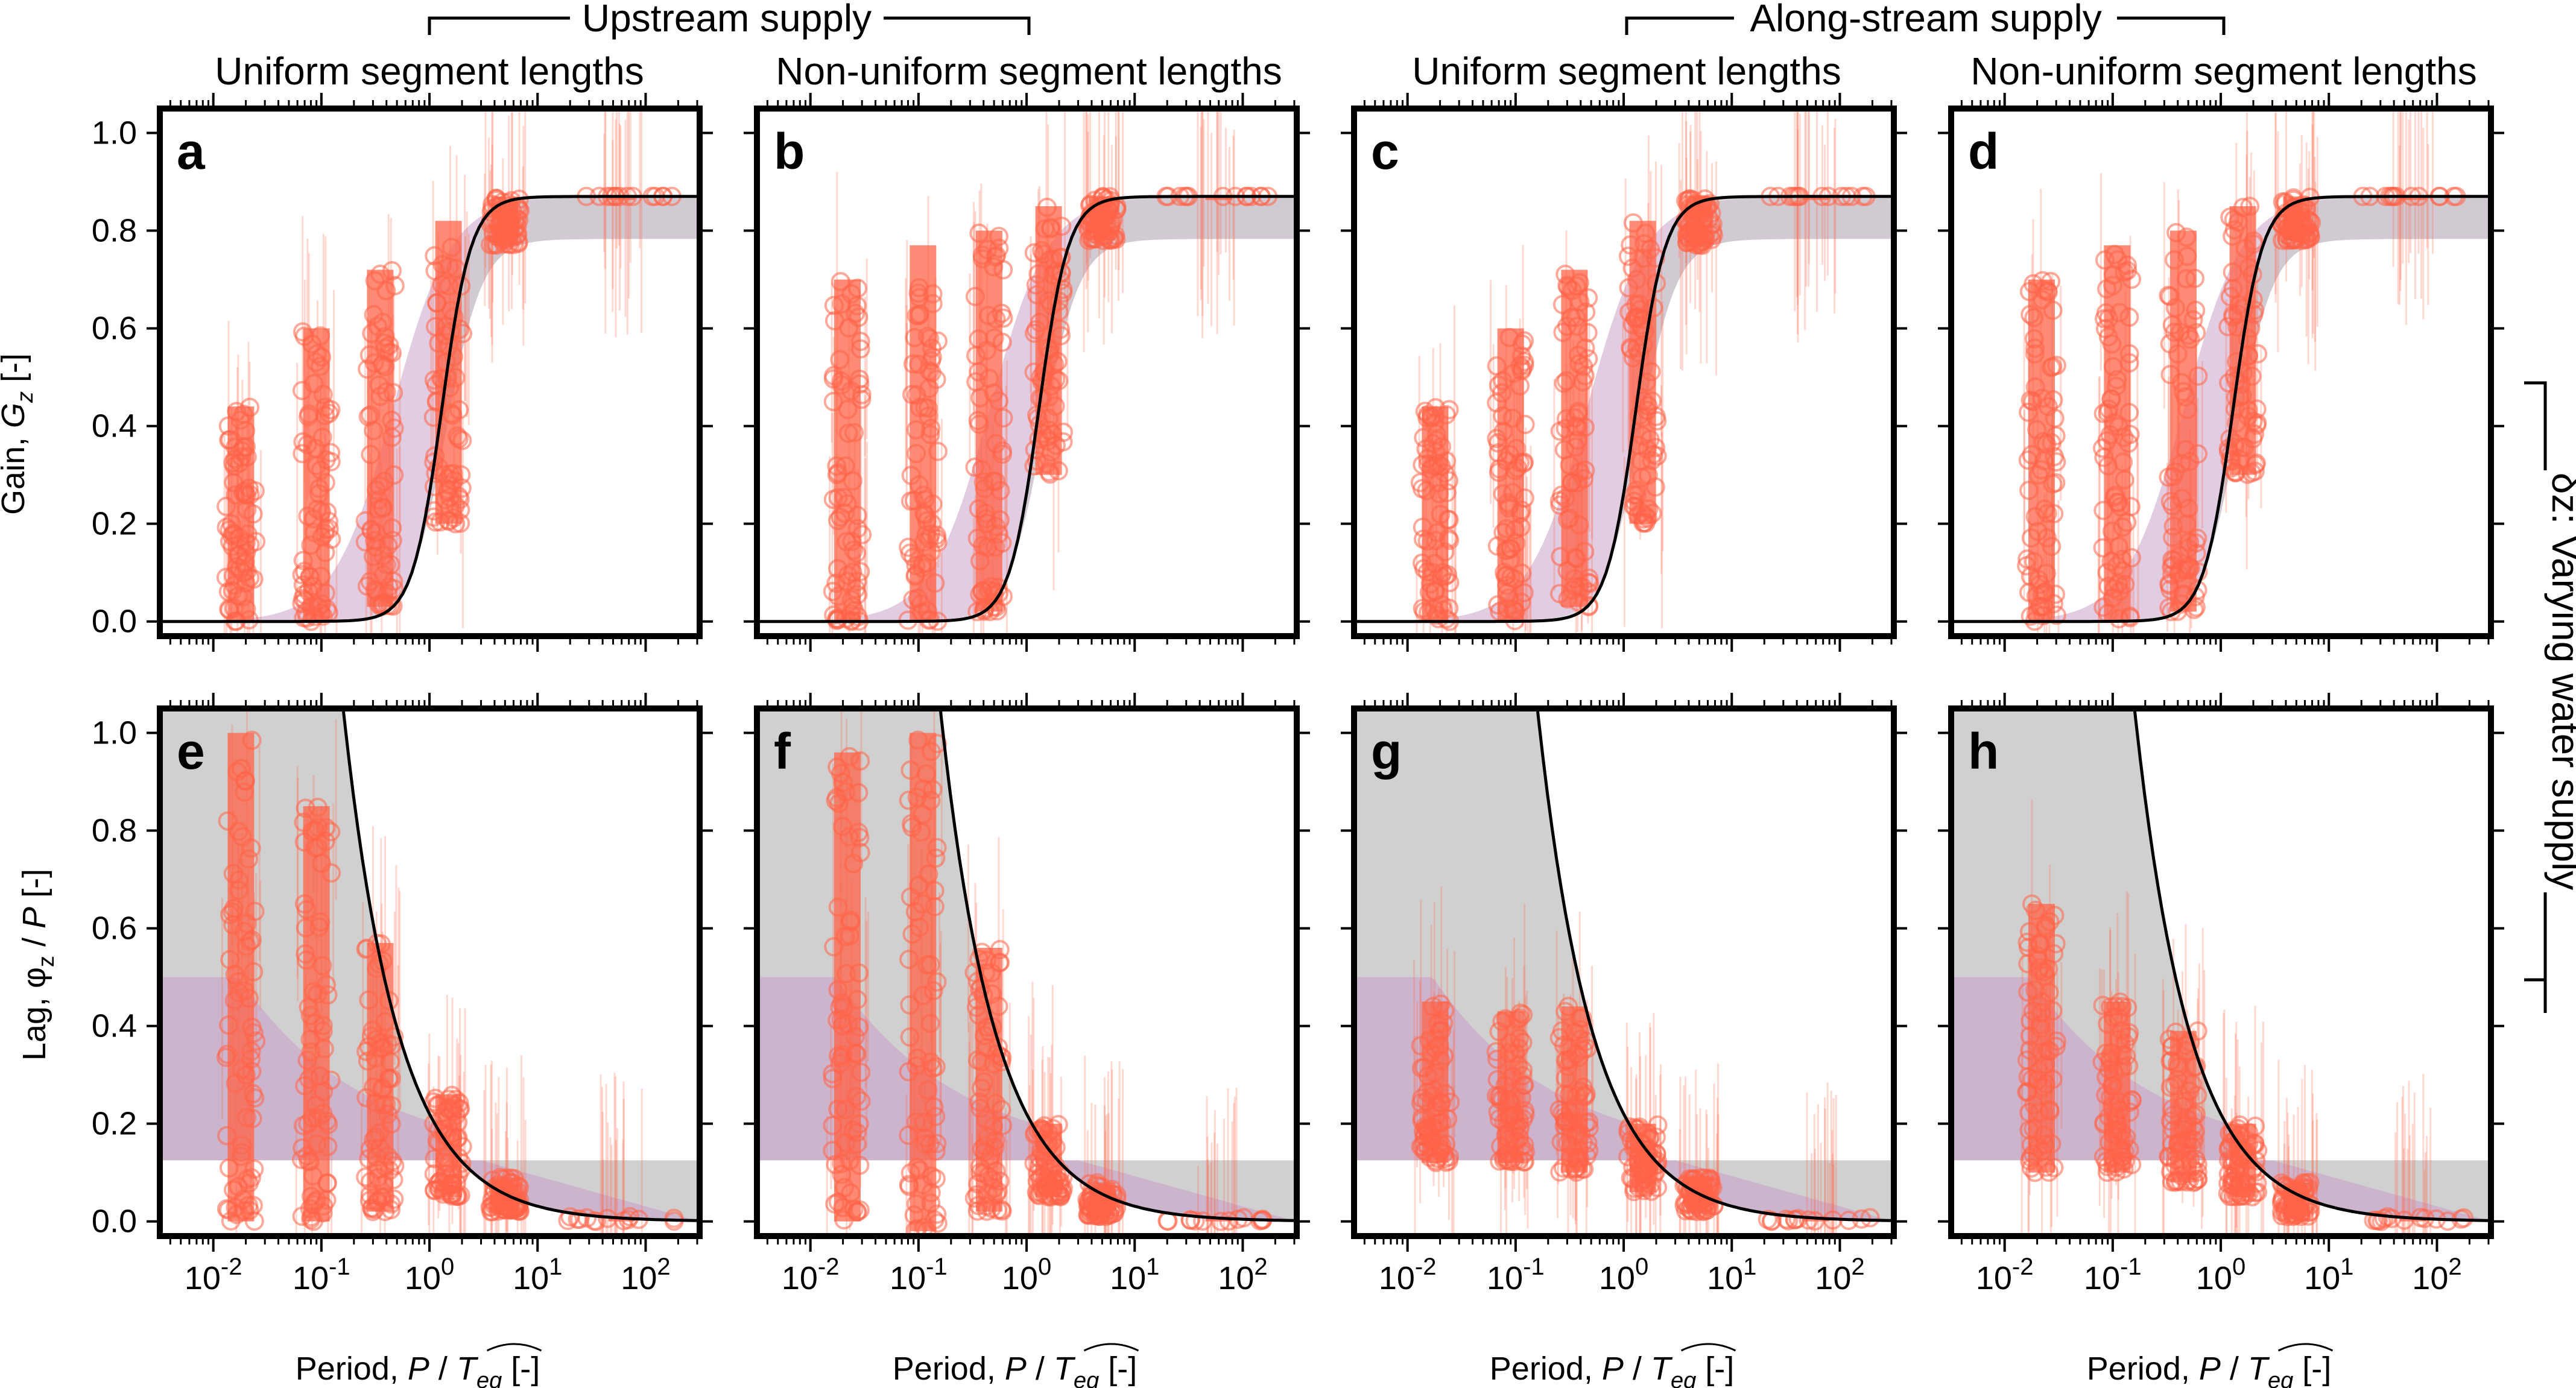 This screenshot has width=2576, height=1388. I want to click on panel-f: f 10⁻² 10⁻¹ 10⁰ 10¹ 10², so click(1027, 994).